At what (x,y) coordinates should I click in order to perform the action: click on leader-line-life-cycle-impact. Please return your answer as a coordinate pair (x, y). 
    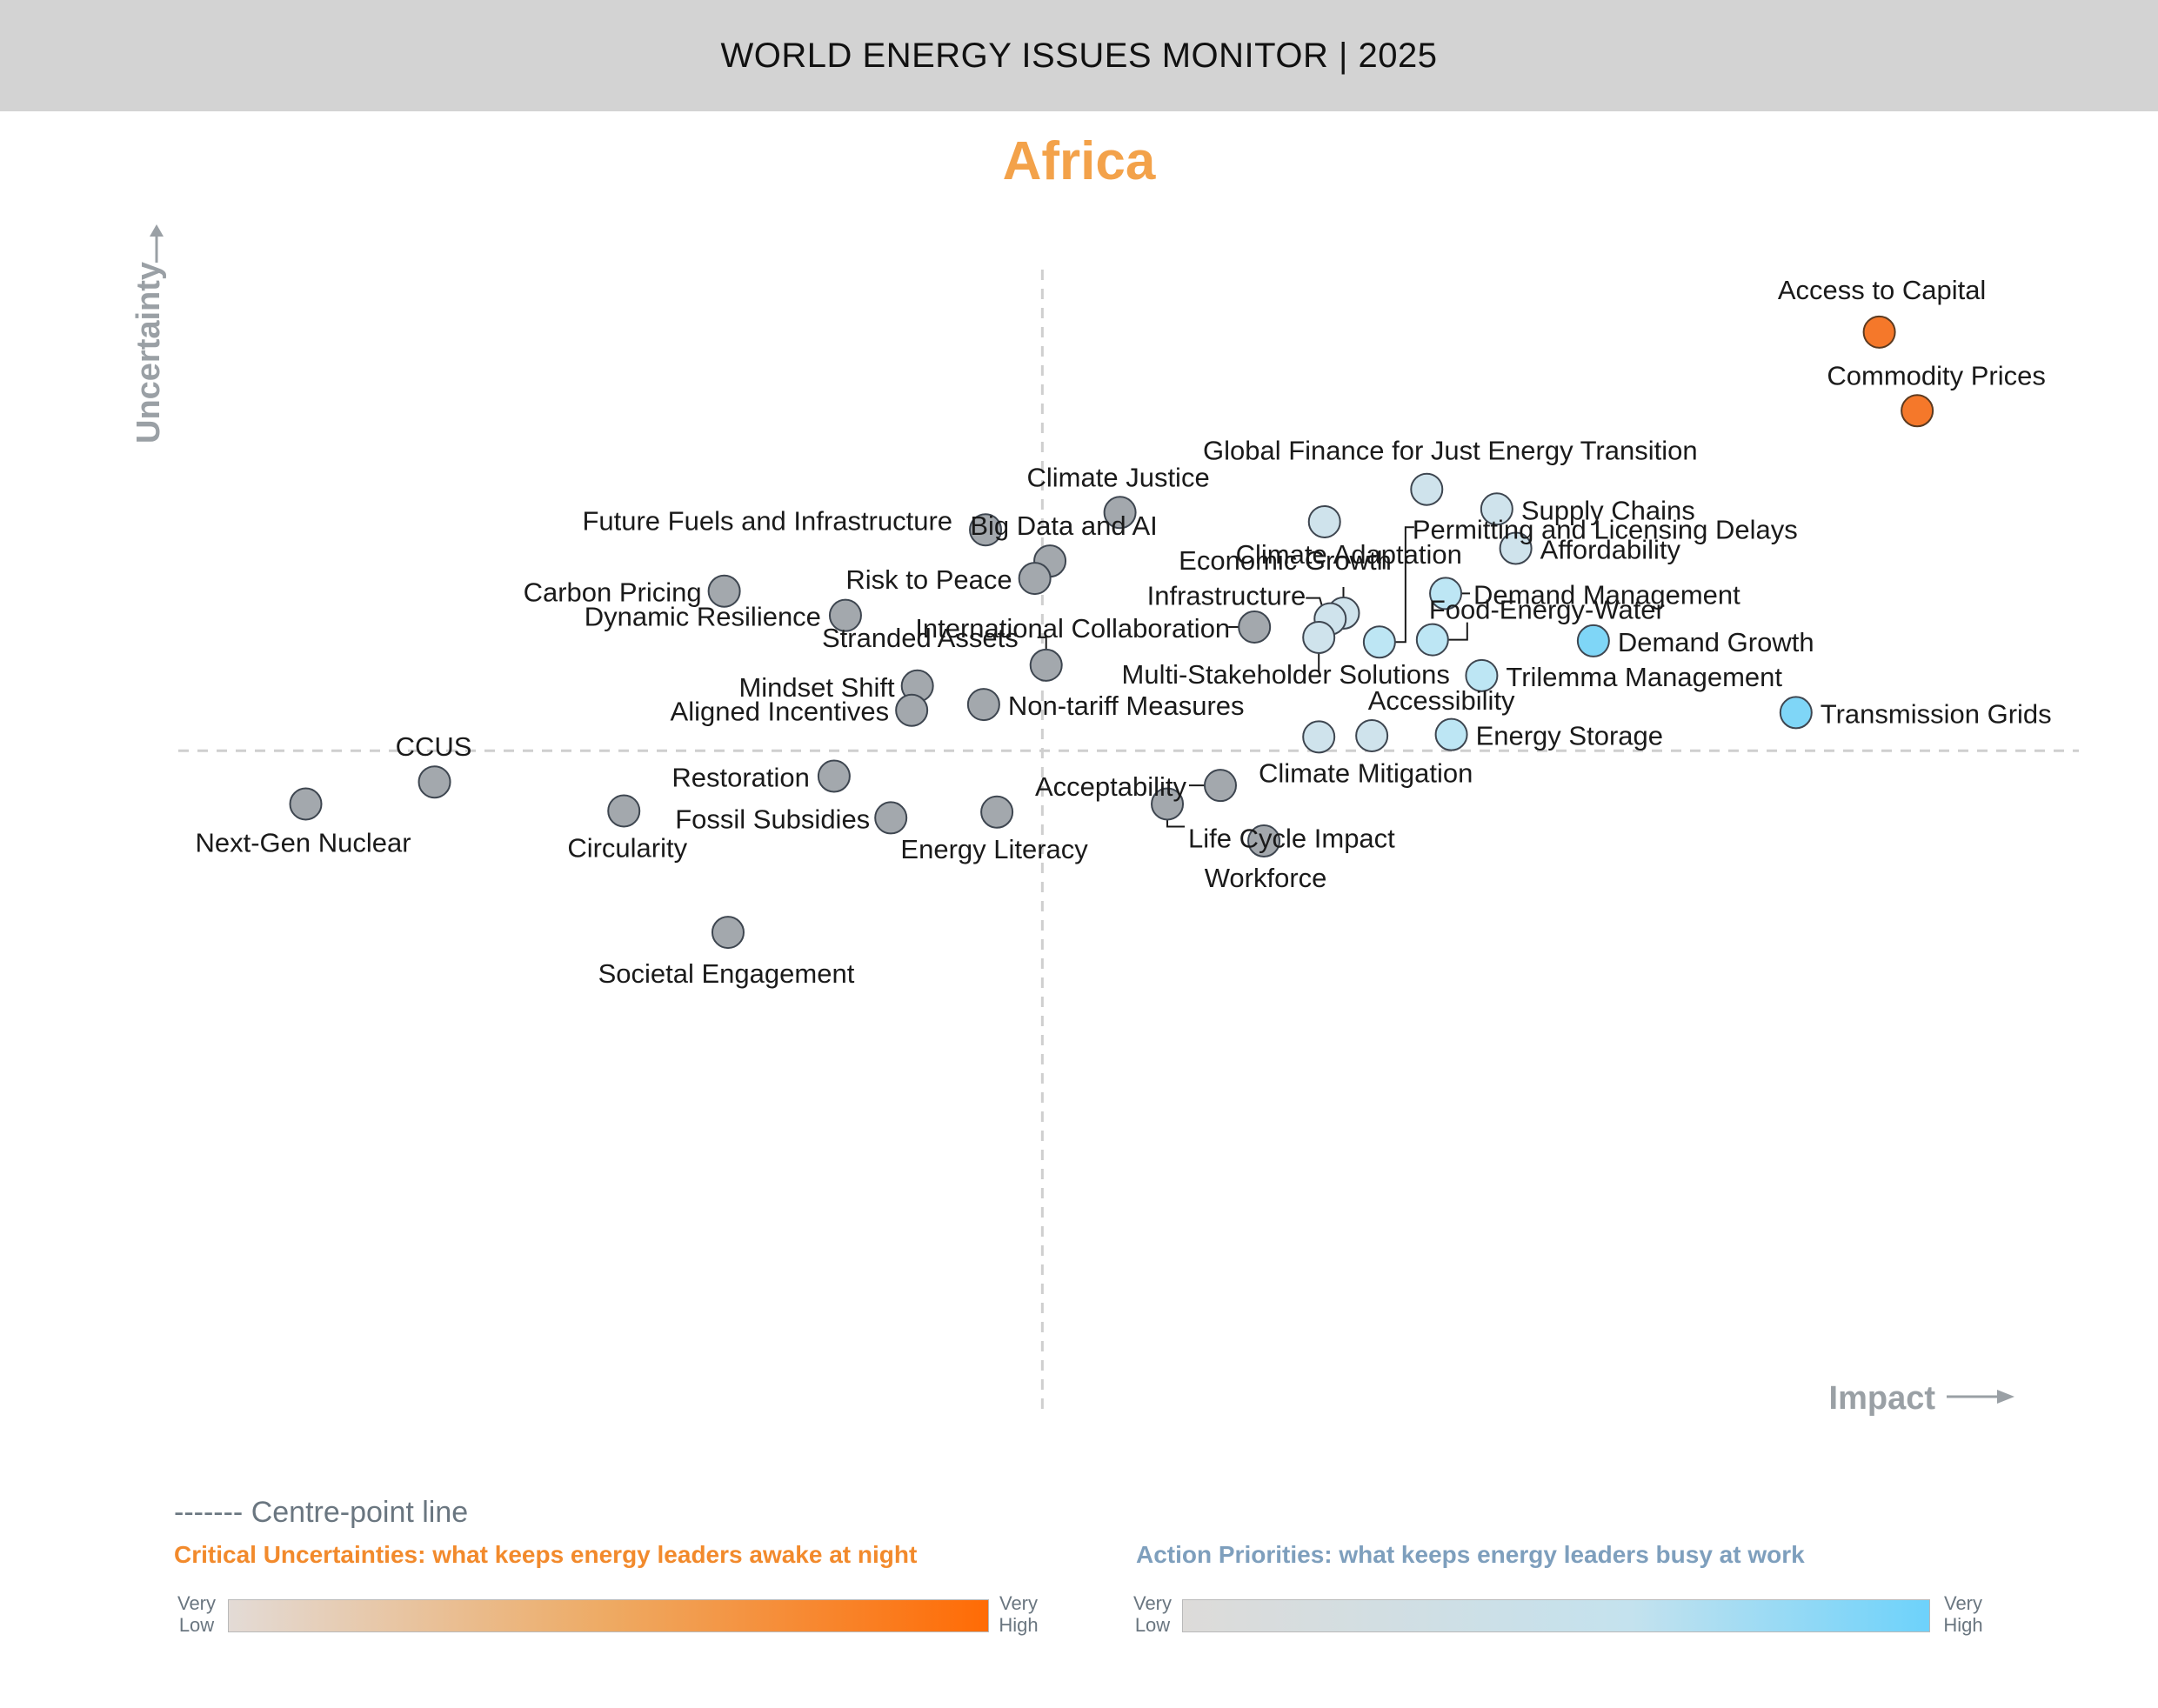
    Looking at the image, I should click on (1176, 823).